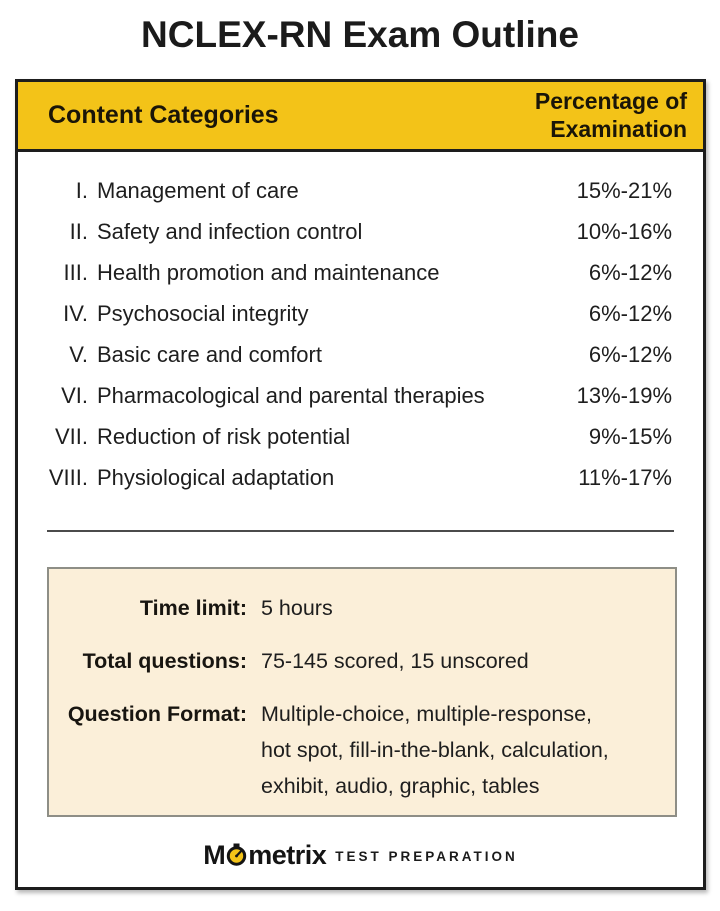 The image size is (720, 911). What do you see at coordinates (360, 436) in the screenshot?
I see `table-row: VII. Reduction of risk potential 9%-15%` at bounding box center [360, 436].